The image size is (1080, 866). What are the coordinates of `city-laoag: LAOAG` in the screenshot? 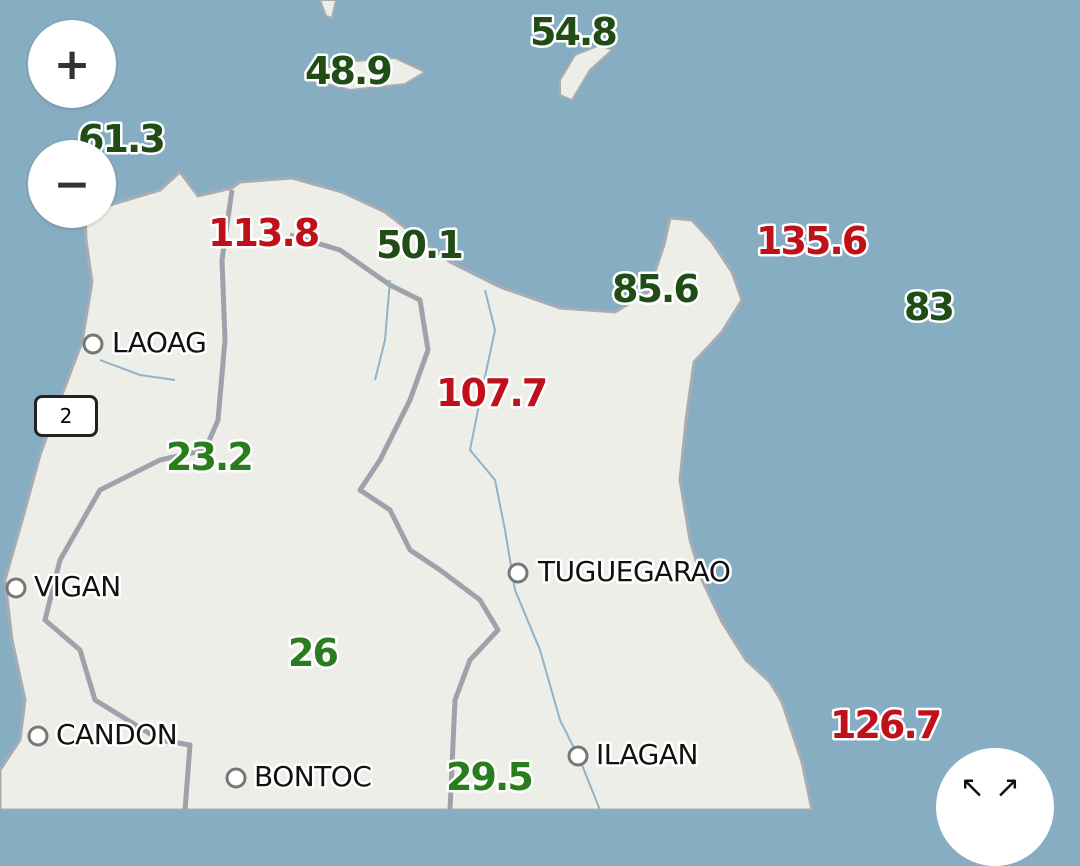 It's located at (159, 342).